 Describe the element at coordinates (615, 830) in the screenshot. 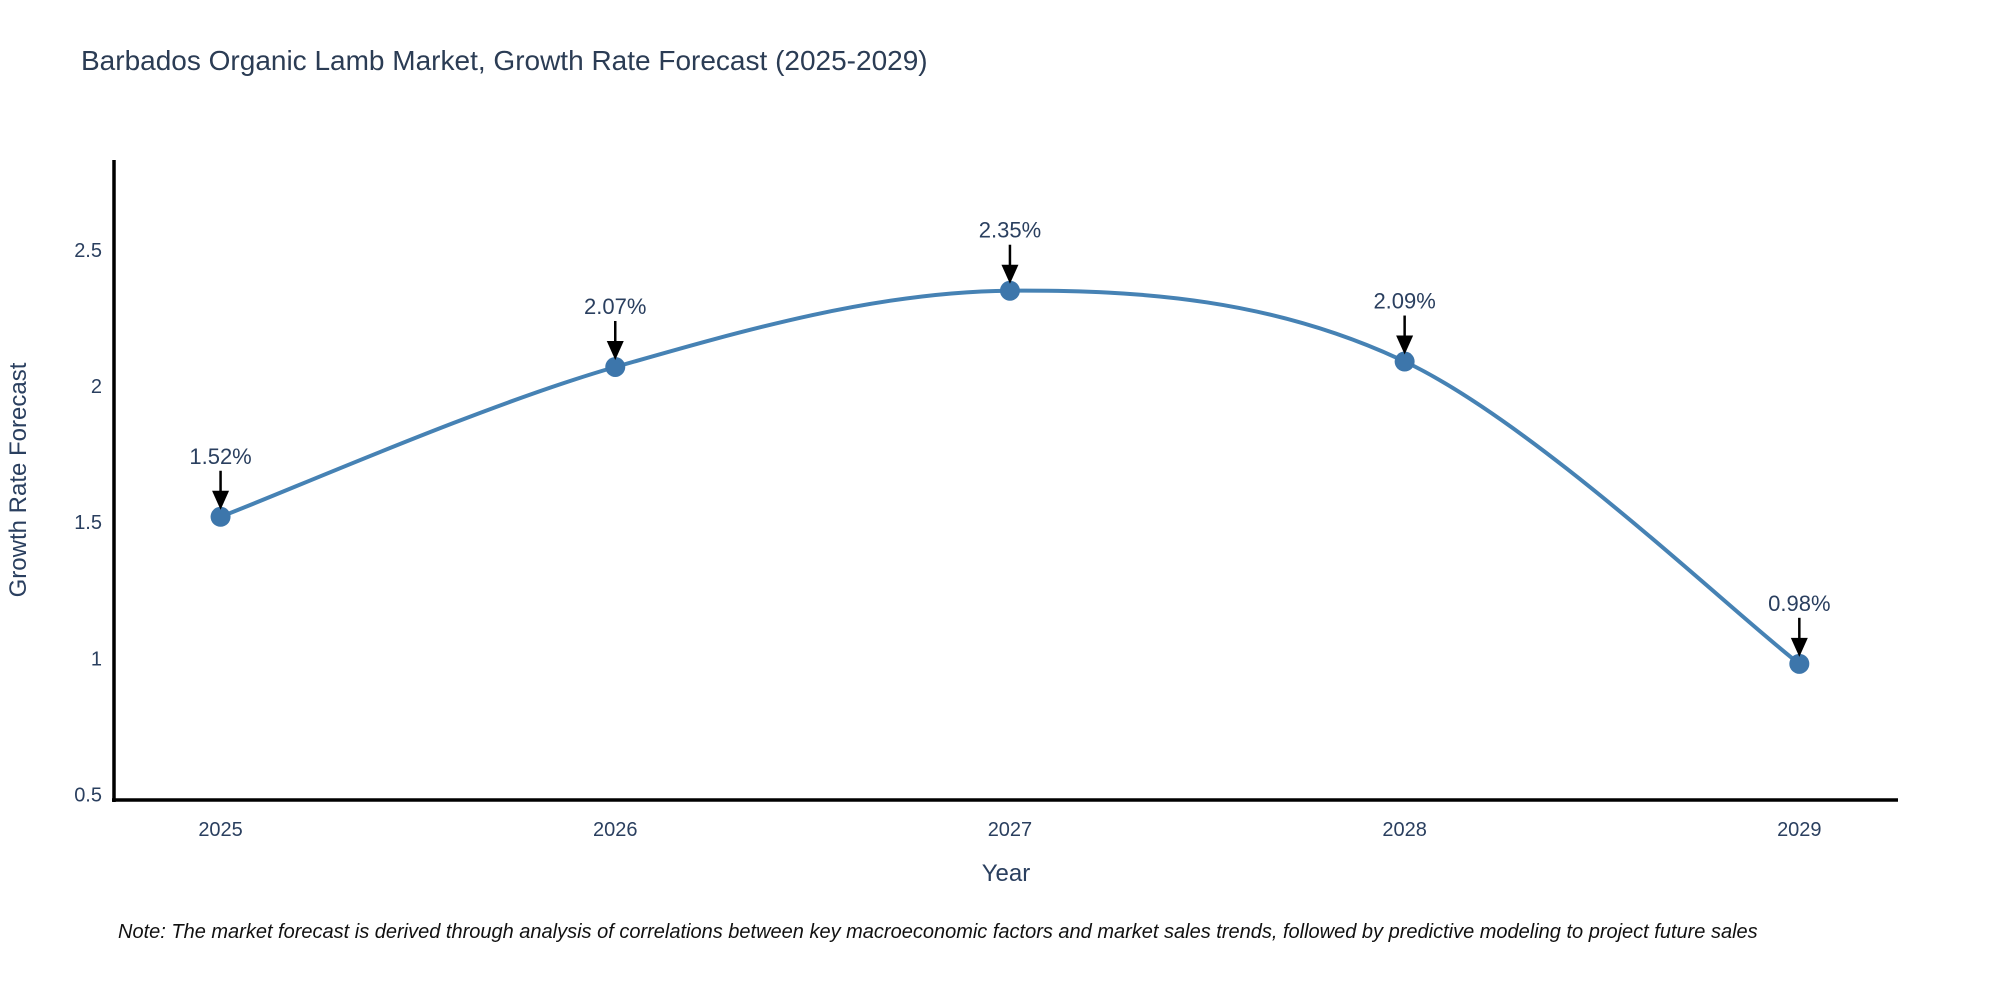

I see `x-tick-label: 2026` at that location.